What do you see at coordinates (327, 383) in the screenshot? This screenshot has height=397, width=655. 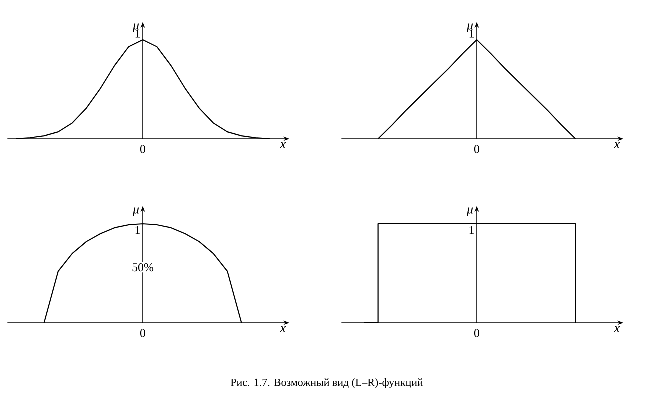 I see `text: Рис. 1.7. Возможный вид (L–R)-функций` at bounding box center [327, 383].